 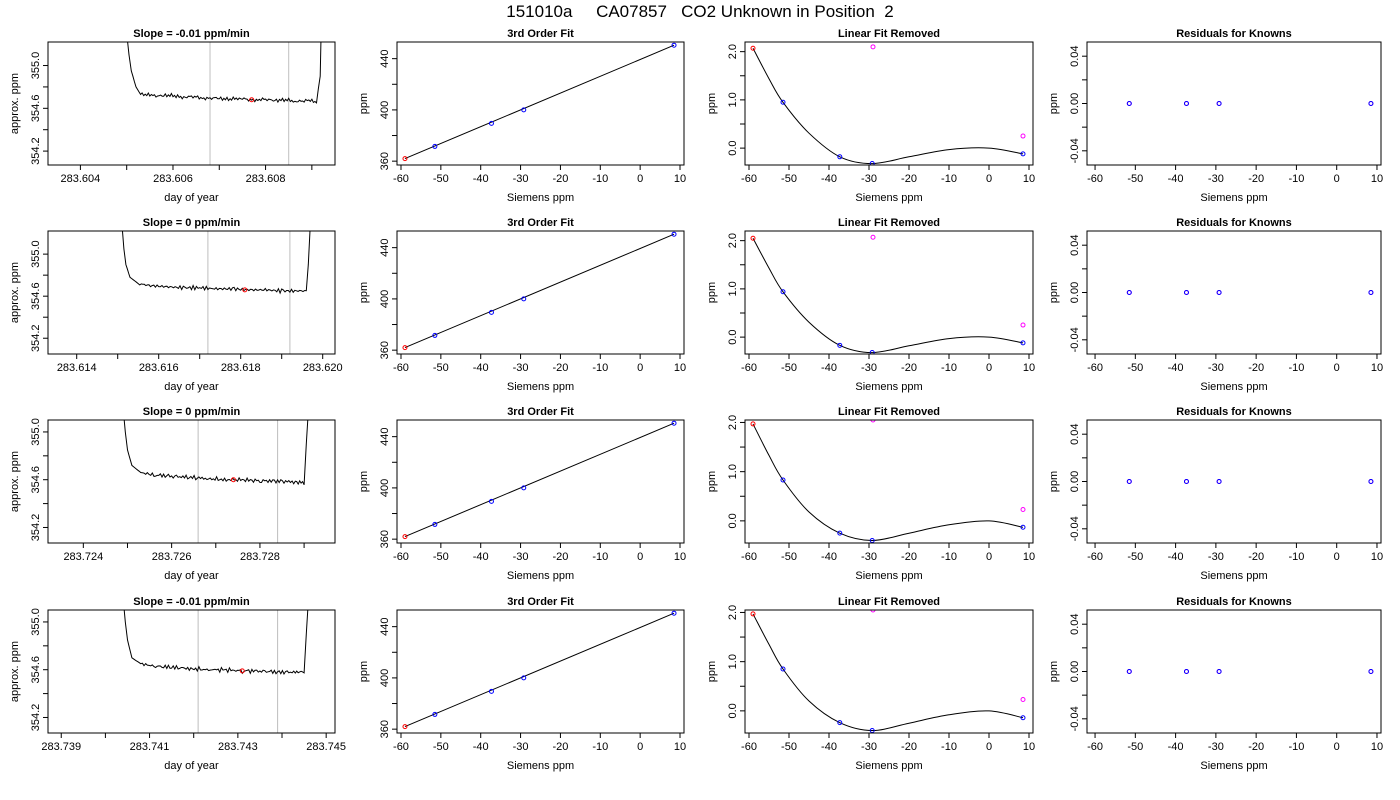 What do you see at coordinates (192, 412) in the screenshot?
I see `panel-title: Slope = 0 ppm/min` at bounding box center [192, 412].